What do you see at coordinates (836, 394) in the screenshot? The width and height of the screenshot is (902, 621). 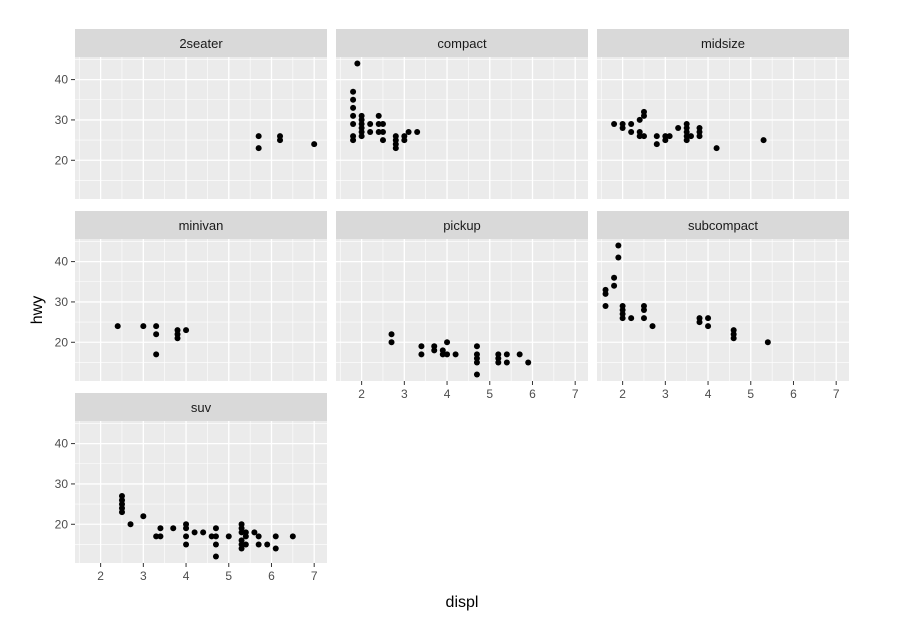 I see `x-tick-label: 7` at bounding box center [836, 394].